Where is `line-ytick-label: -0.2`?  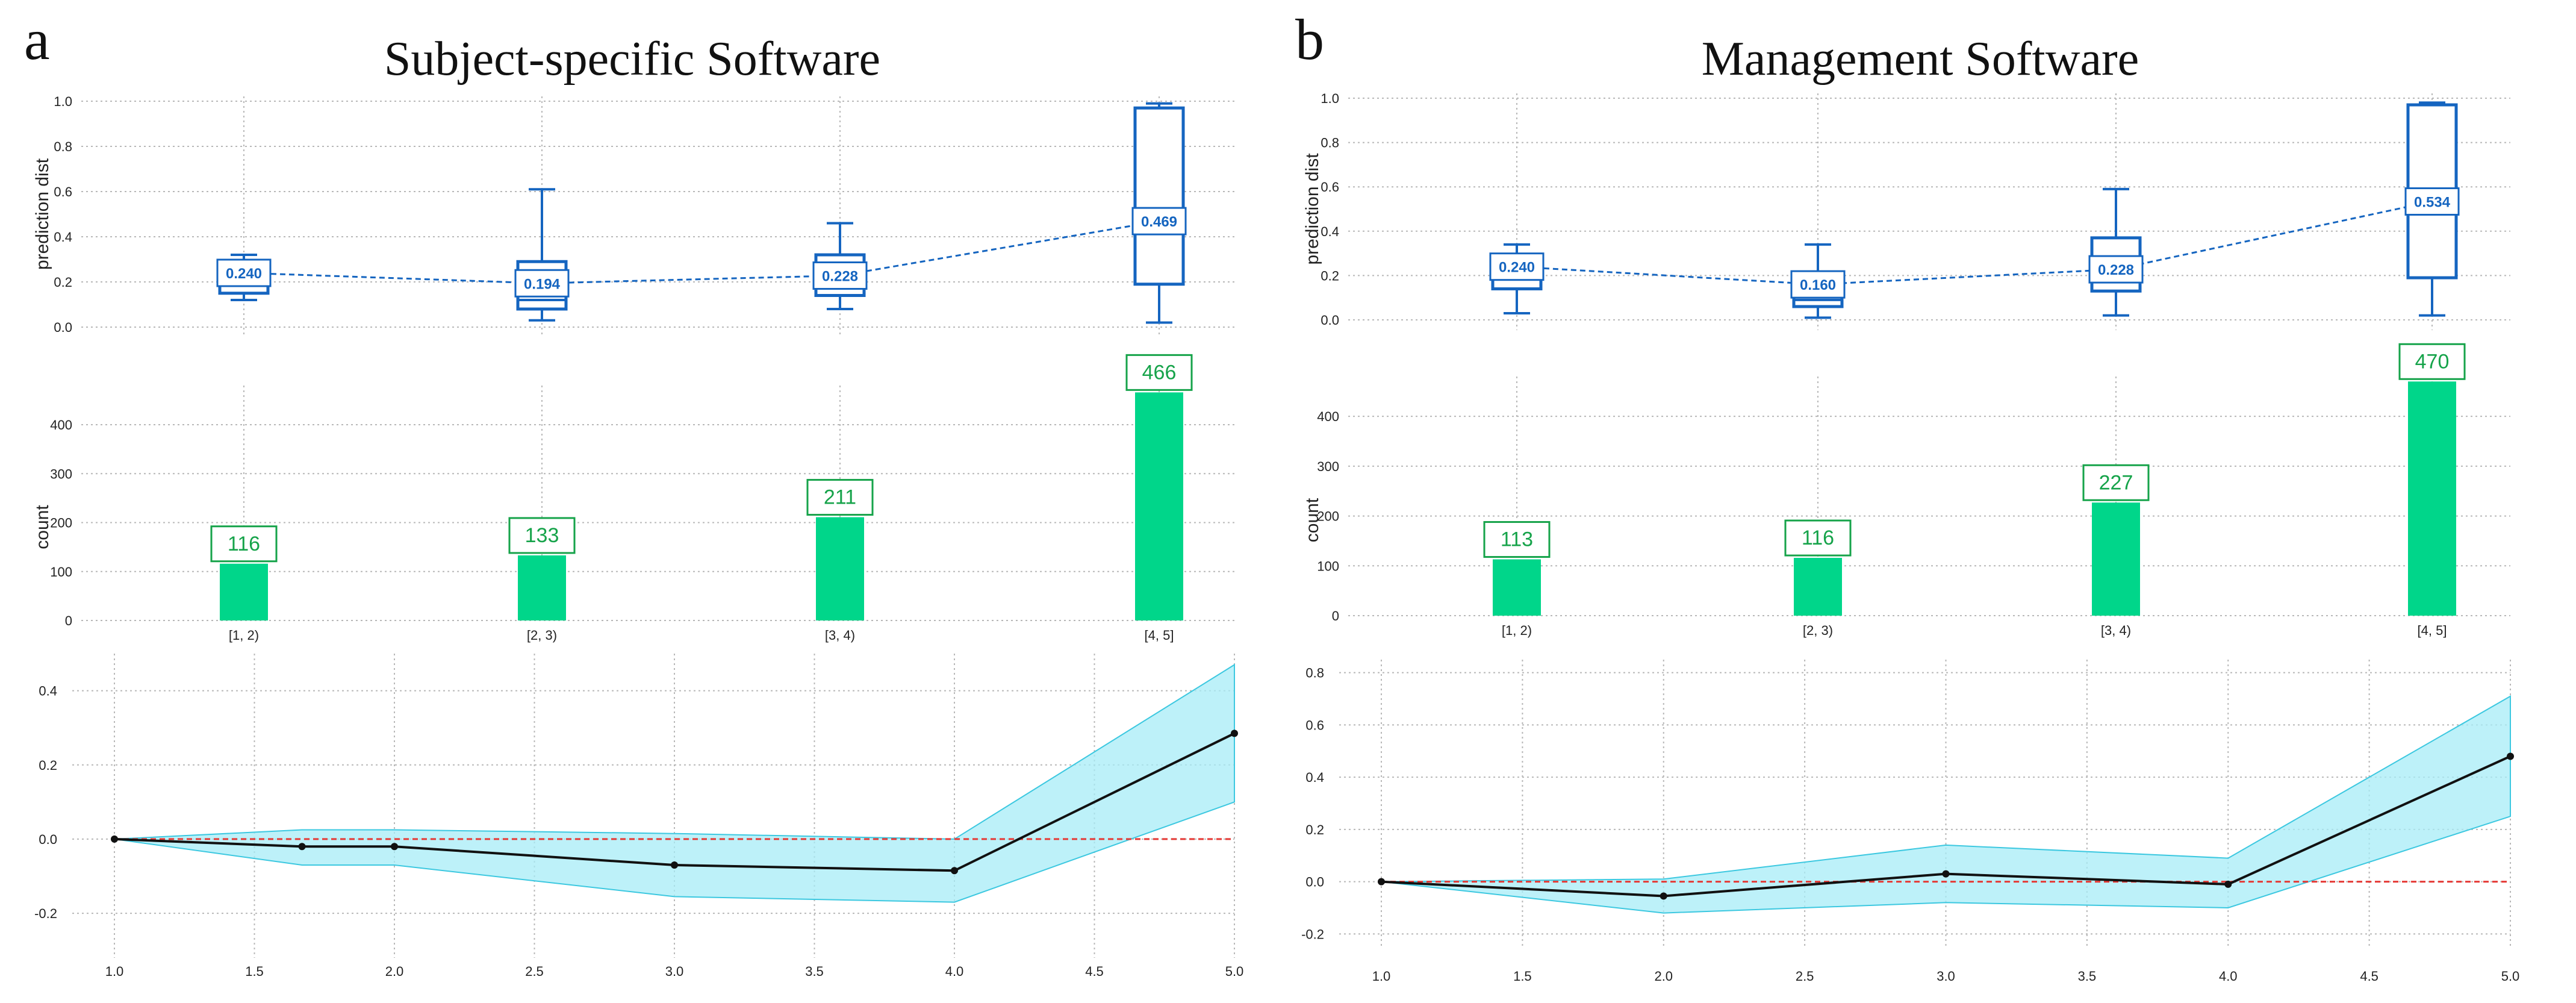
line-ytick-label: -0.2 is located at coordinates (45, 913).